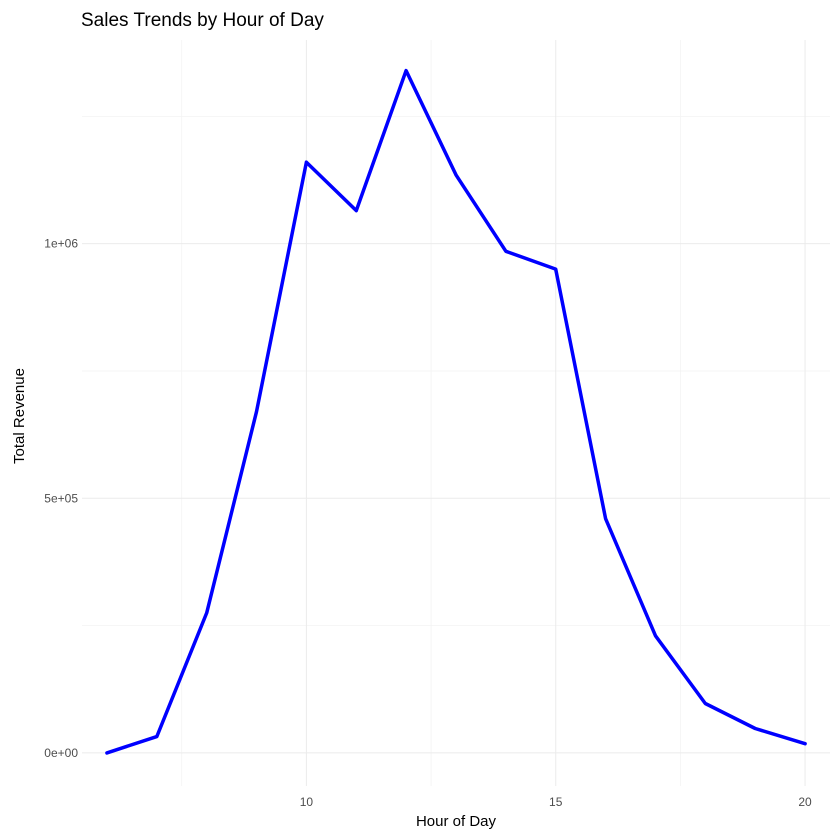 This screenshot has height=840, width=840. I want to click on x-axis-ticks: 10 15 20, so click(556, 802).